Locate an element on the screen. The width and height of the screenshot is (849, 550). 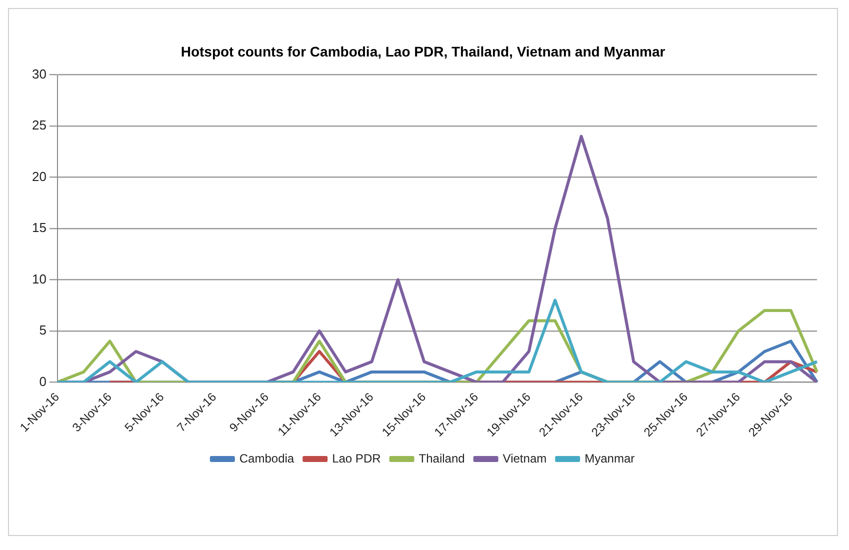
legend-label: Thailand is located at coordinates (441, 458).